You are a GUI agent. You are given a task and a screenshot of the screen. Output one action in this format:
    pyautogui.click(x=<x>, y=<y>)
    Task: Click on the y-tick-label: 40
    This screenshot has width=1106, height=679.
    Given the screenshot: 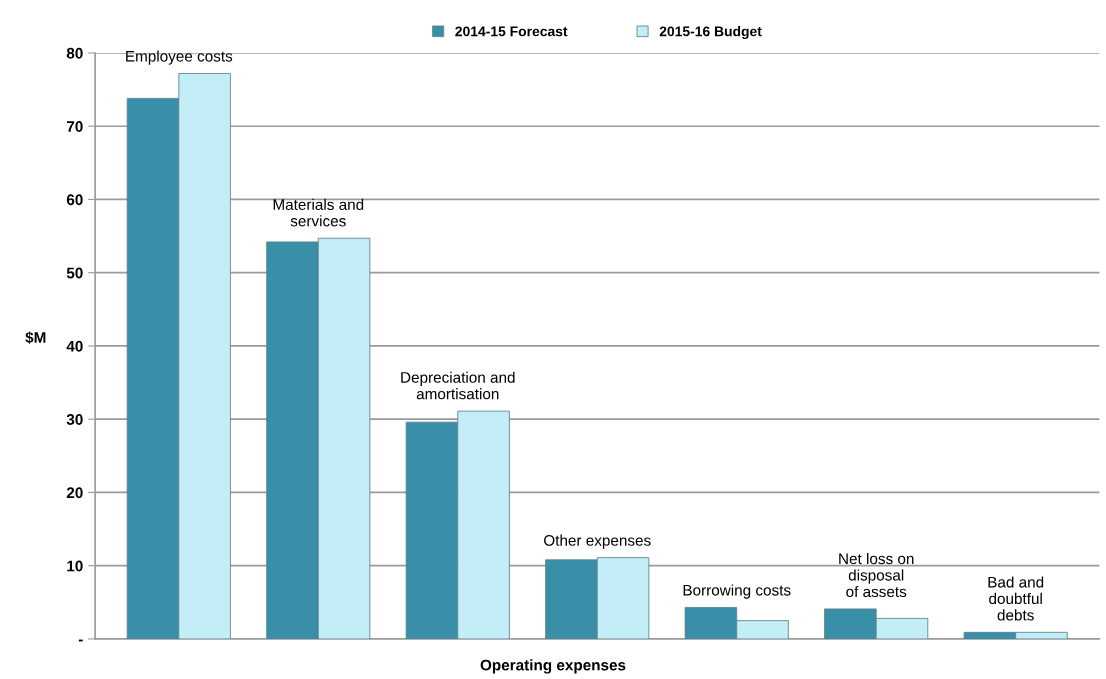 What is the action you would take?
    pyautogui.click(x=74, y=346)
    